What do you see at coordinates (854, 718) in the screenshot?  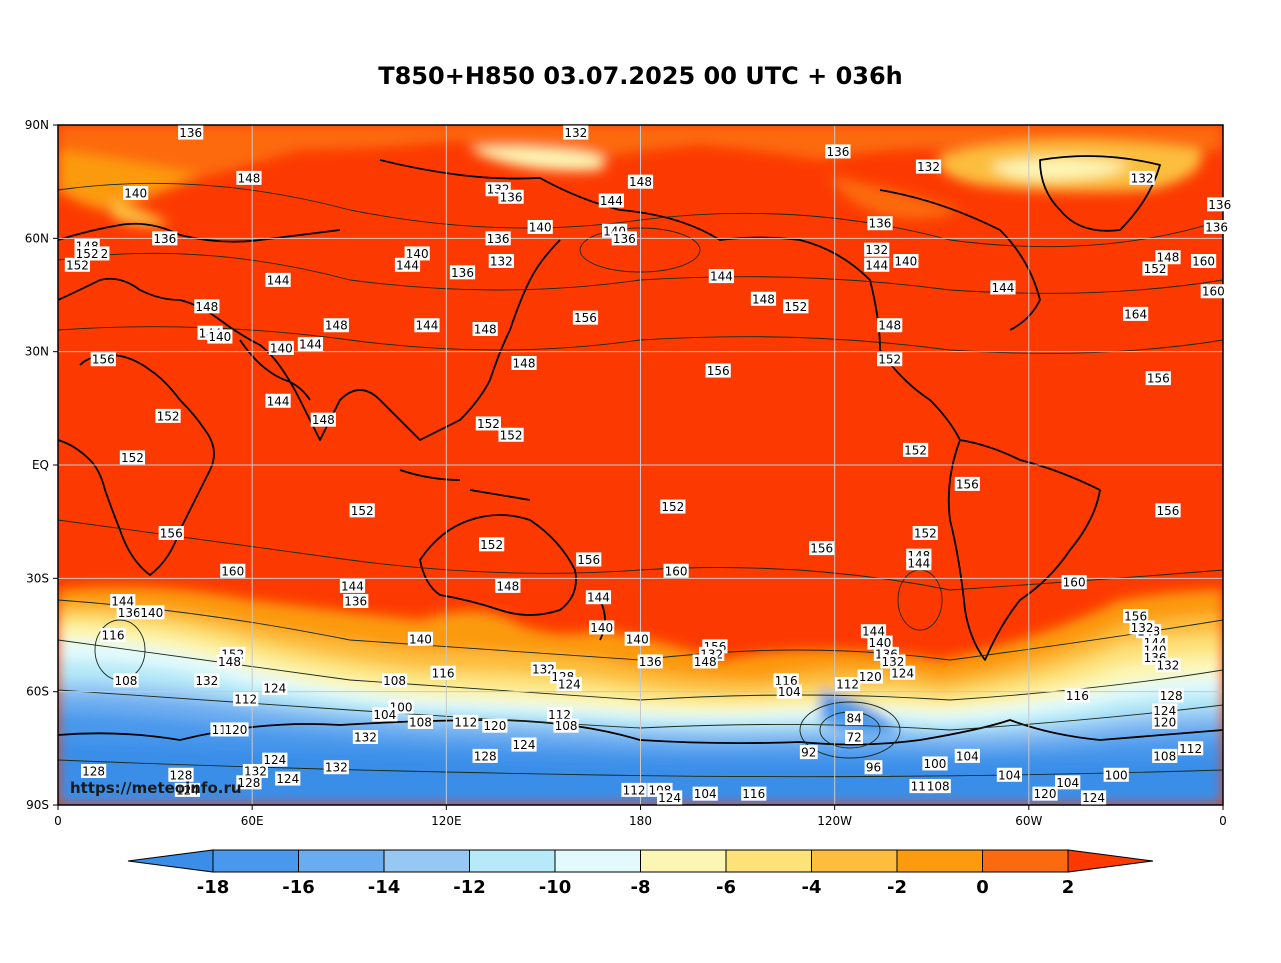 I see `contour-label: 84` at bounding box center [854, 718].